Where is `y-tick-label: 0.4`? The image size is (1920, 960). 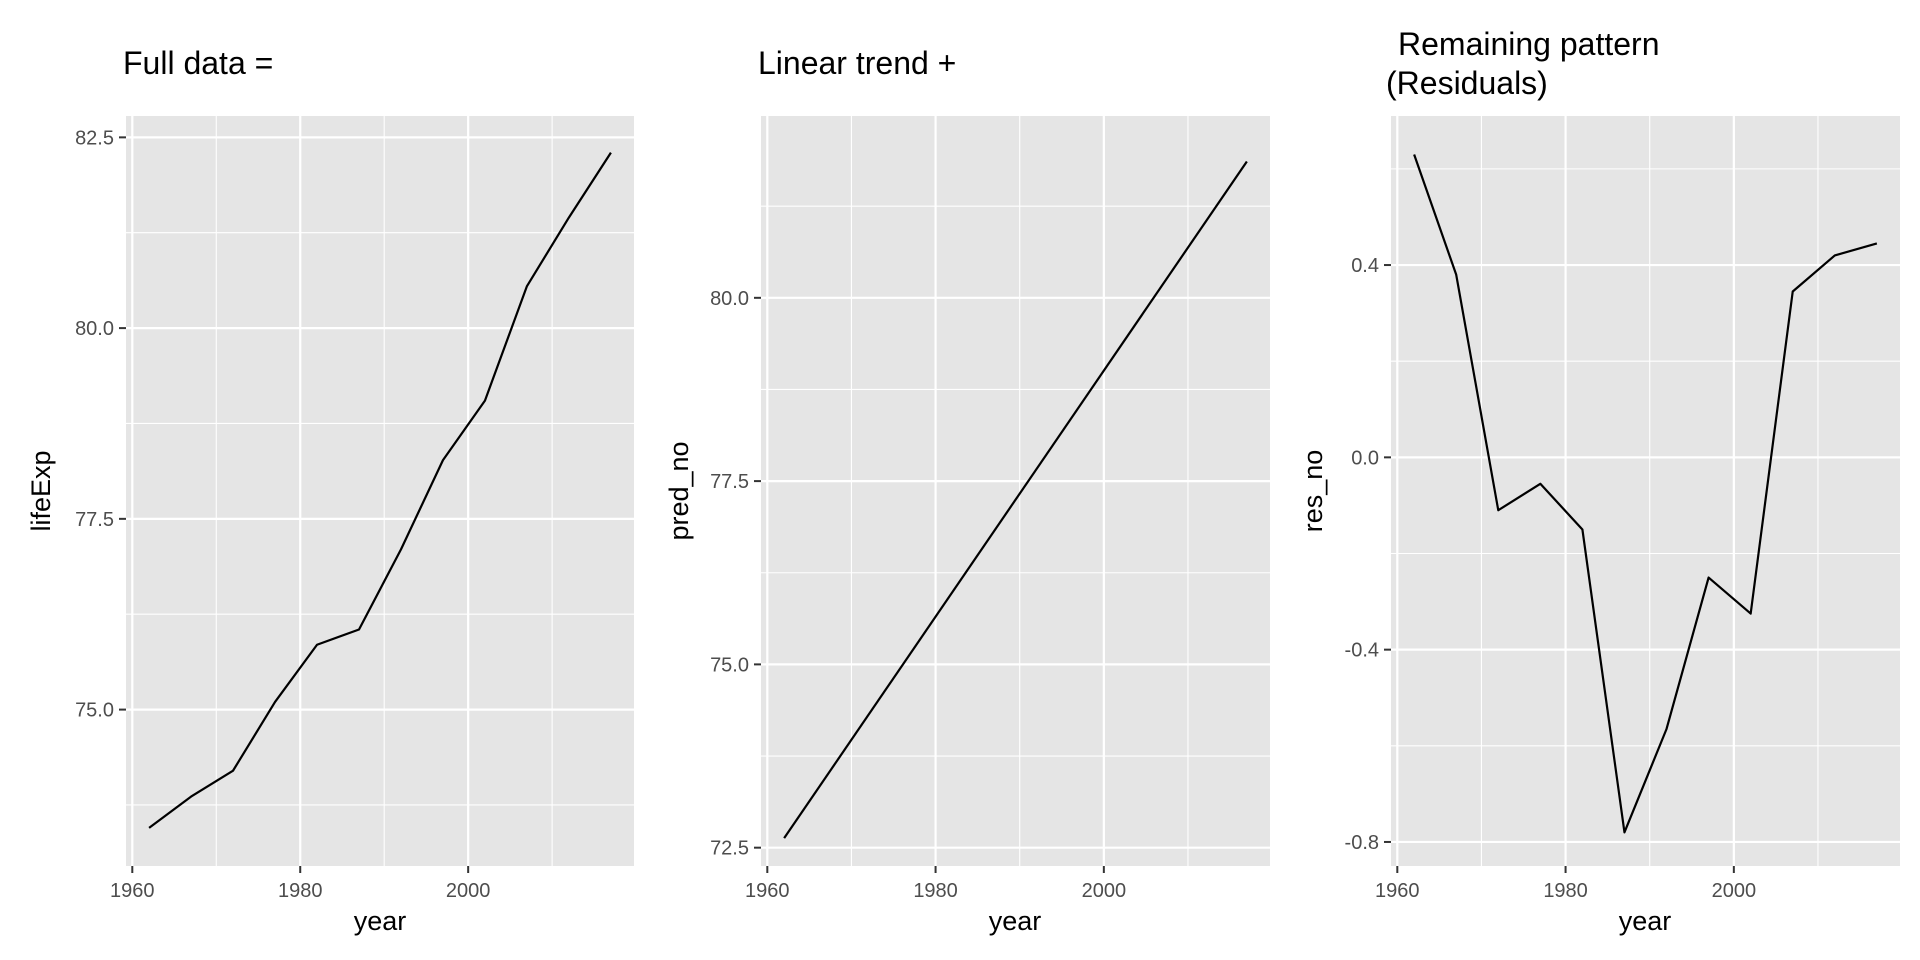
y-tick-label: 0.4 is located at coordinates (1365, 266).